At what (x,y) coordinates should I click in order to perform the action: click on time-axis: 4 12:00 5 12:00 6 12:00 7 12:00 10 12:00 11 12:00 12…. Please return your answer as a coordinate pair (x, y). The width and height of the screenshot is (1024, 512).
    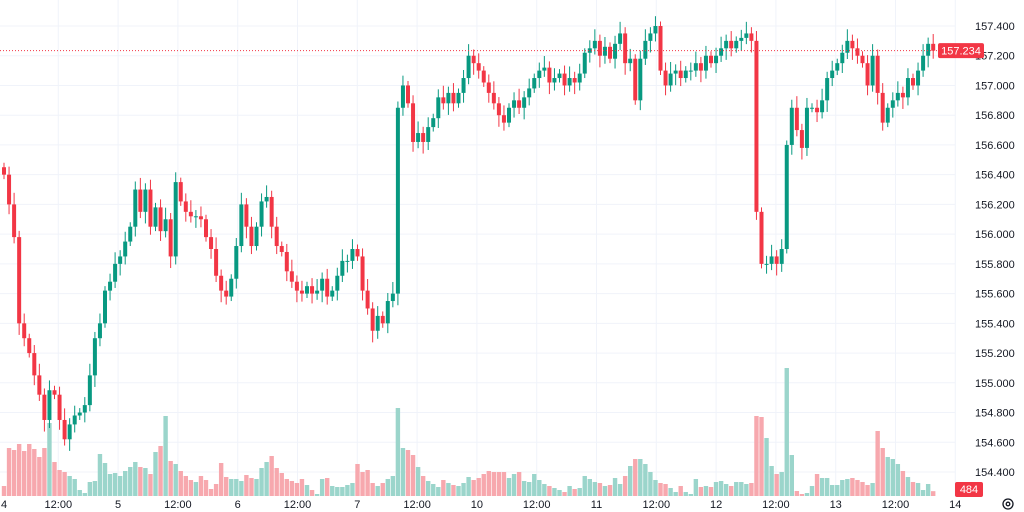
    Looking at the image, I should click on (481, 505).